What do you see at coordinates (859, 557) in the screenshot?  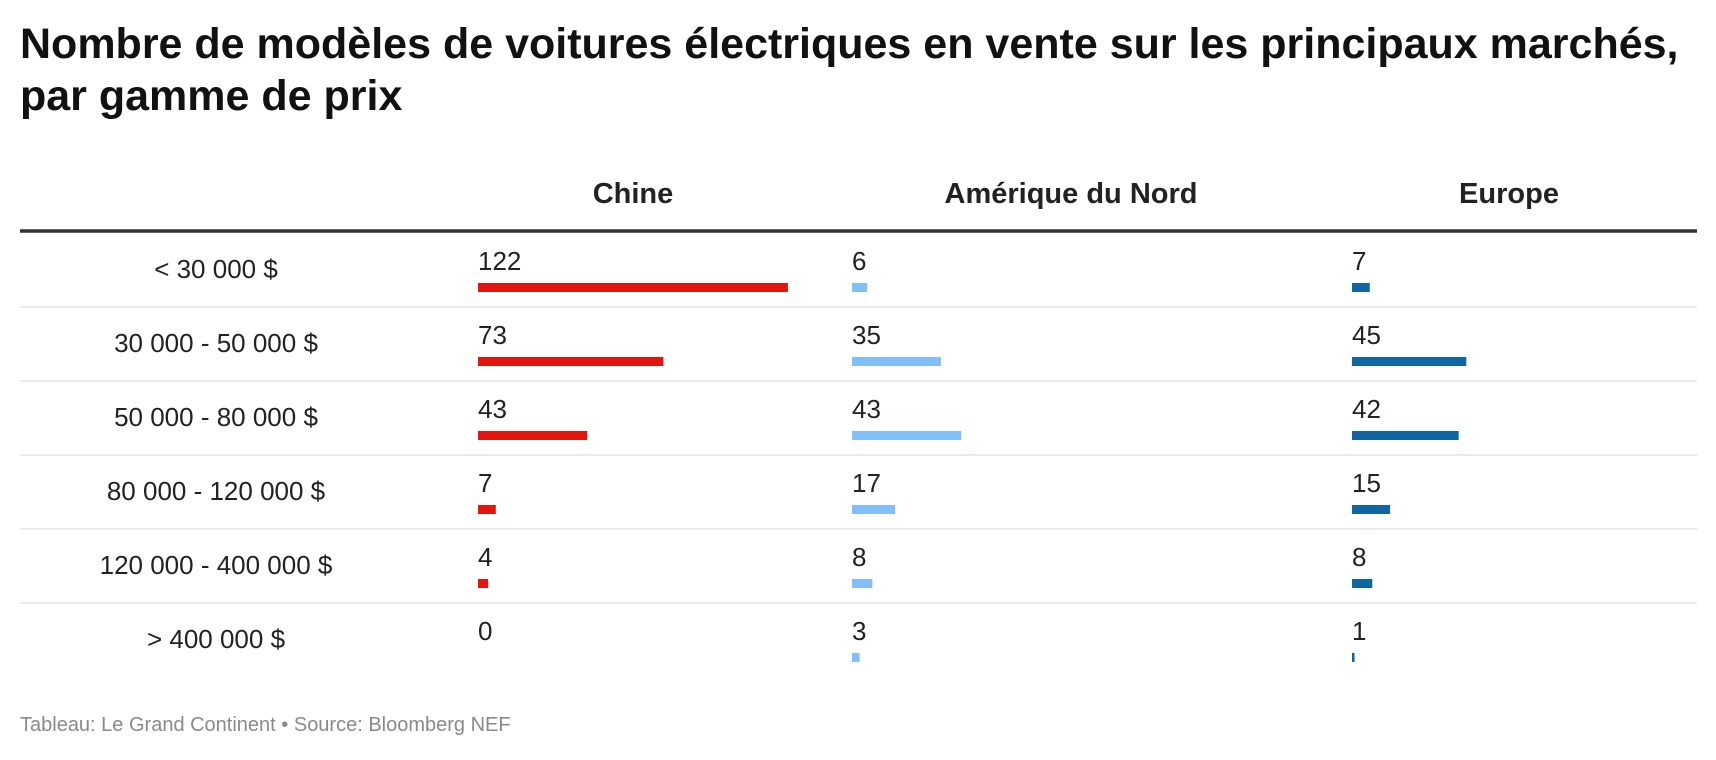 I see `value-label-amerique-du-nord: 8` at bounding box center [859, 557].